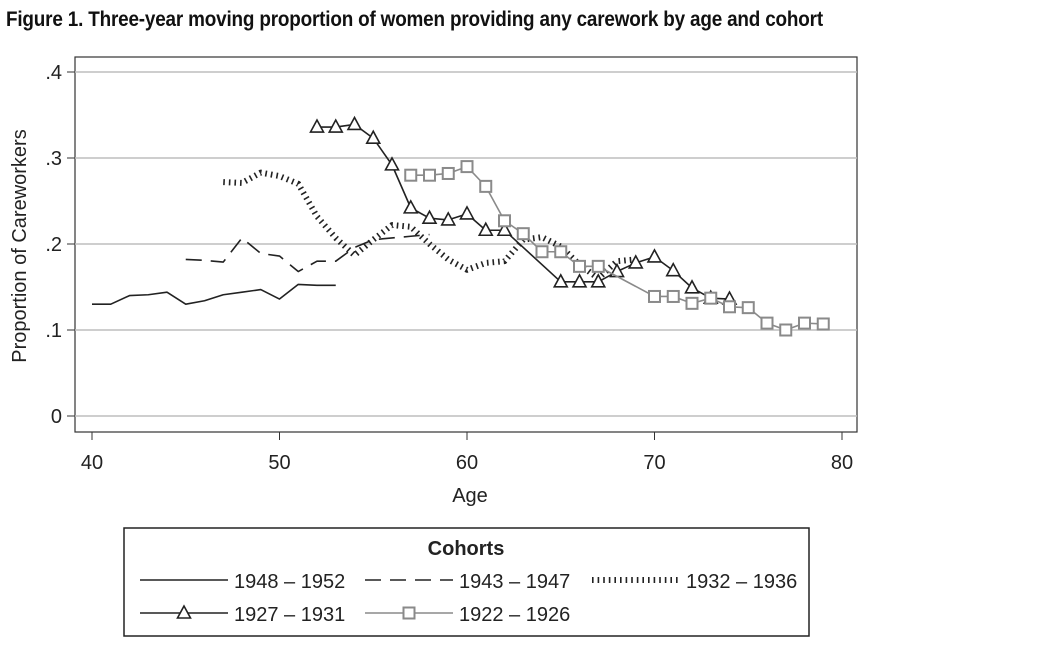  I want to click on y-tick-label: .3, so click(53, 159).